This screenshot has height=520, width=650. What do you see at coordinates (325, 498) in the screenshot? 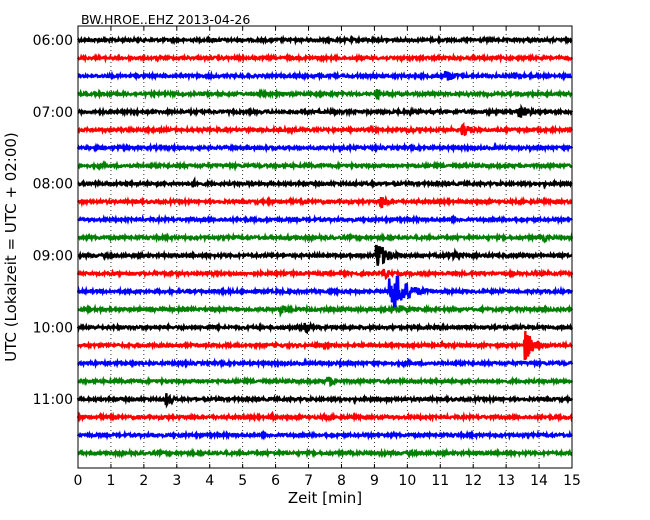
I see `x-axis-label: Zeit [min]` at bounding box center [325, 498].